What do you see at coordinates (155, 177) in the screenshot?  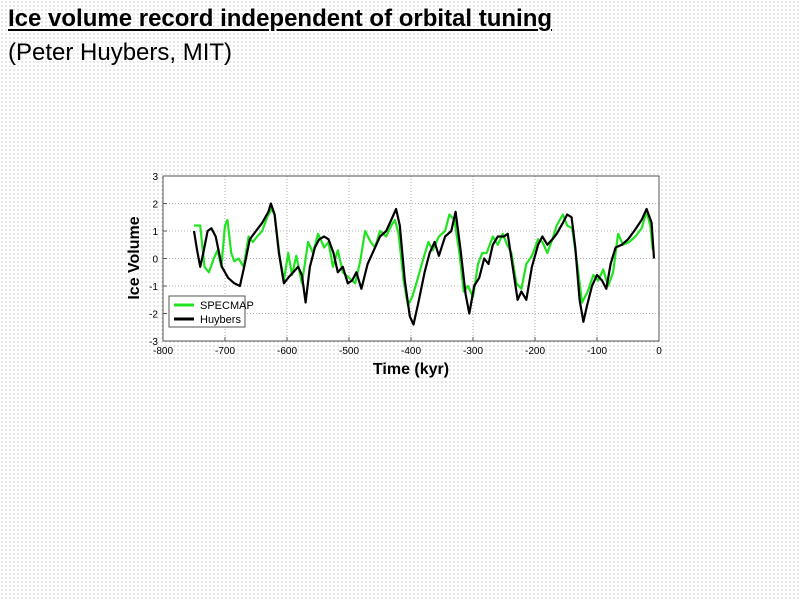 I see `y-tick-label: 3` at bounding box center [155, 177].